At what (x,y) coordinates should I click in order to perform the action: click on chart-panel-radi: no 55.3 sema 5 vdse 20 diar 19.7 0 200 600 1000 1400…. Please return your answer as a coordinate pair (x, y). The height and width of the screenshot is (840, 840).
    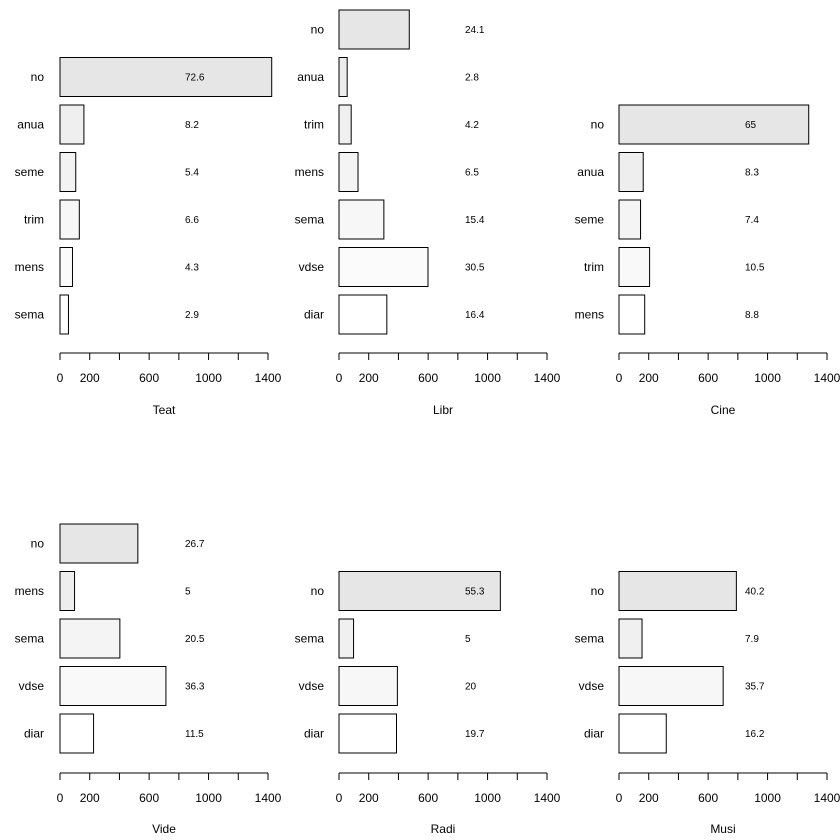
    Looking at the image, I should click on (428, 703).